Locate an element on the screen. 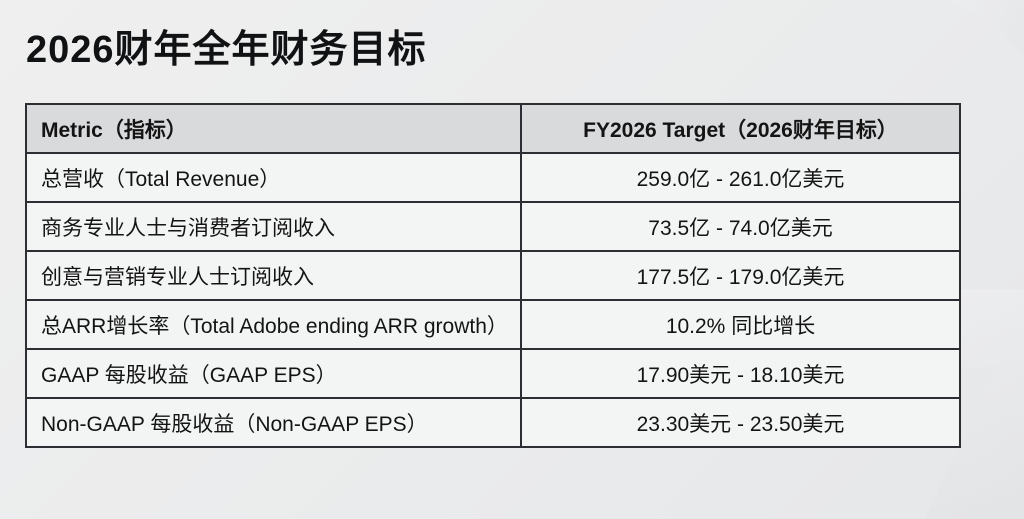  target-cell: 23.30美元 - 23.50美元 is located at coordinates (740, 422).